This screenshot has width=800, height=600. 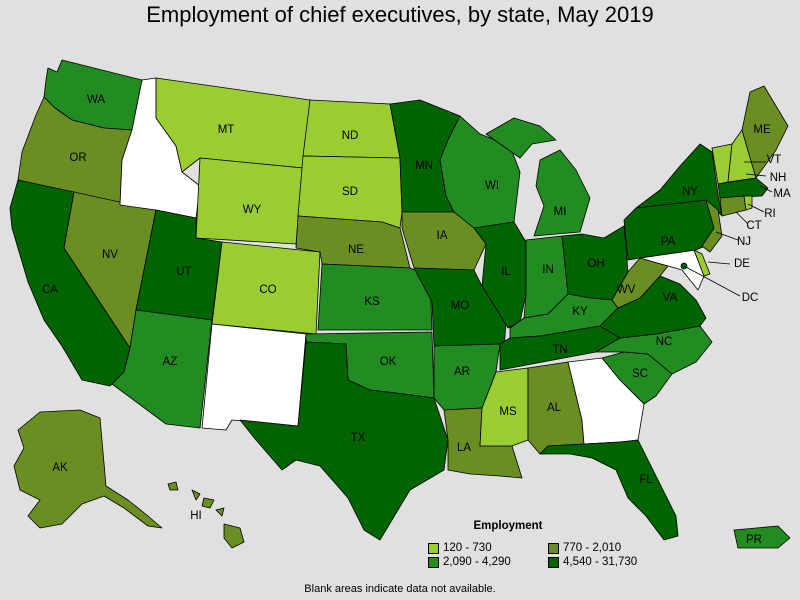 I want to click on label-OH: OH, so click(x=595, y=264).